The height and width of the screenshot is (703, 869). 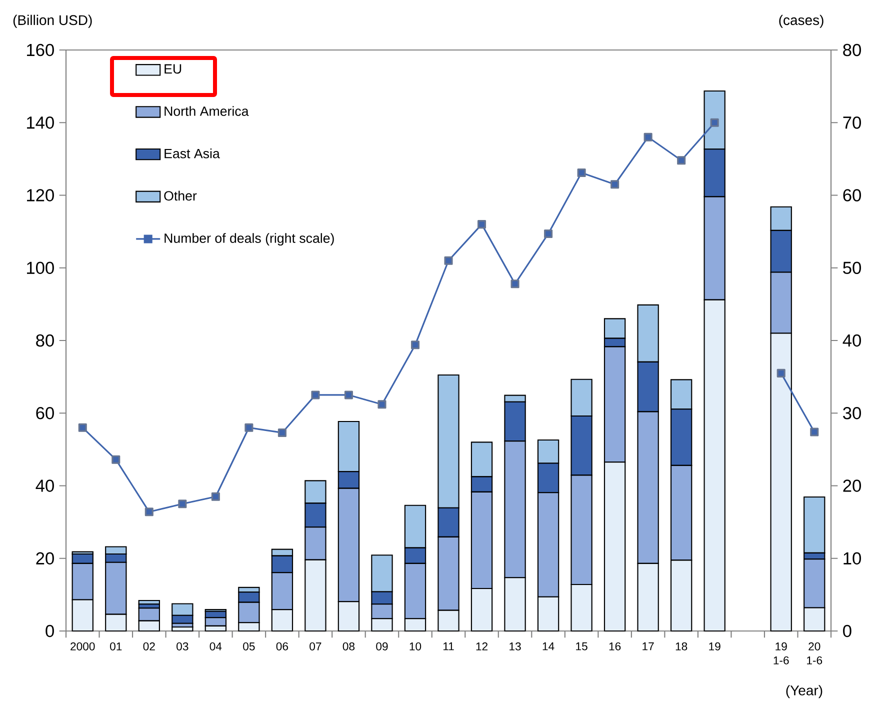 What do you see at coordinates (852, 486) in the screenshot?
I see `y2-tick-label: 20` at bounding box center [852, 486].